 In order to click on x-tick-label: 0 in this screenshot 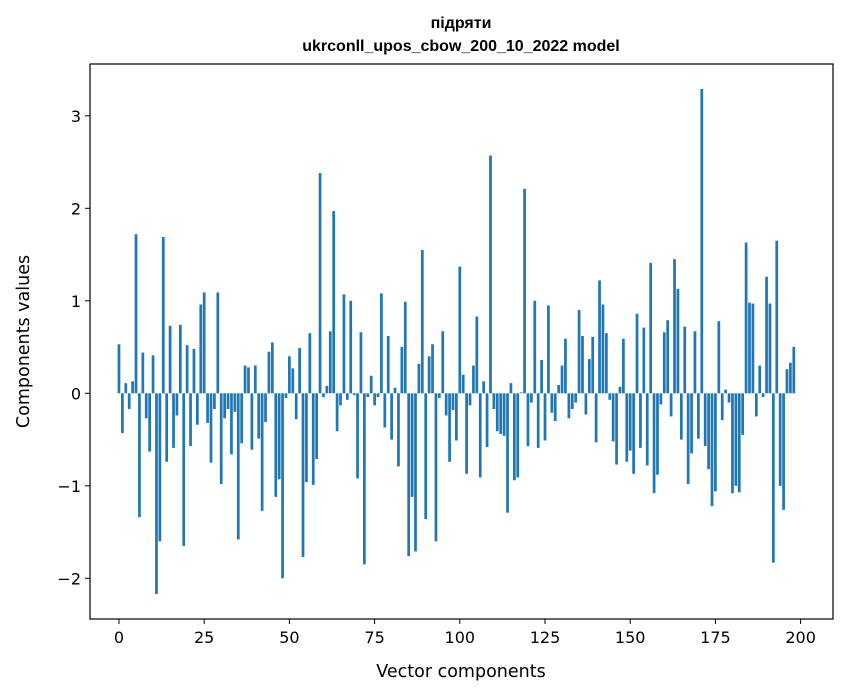, I will do `click(119, 637)`.